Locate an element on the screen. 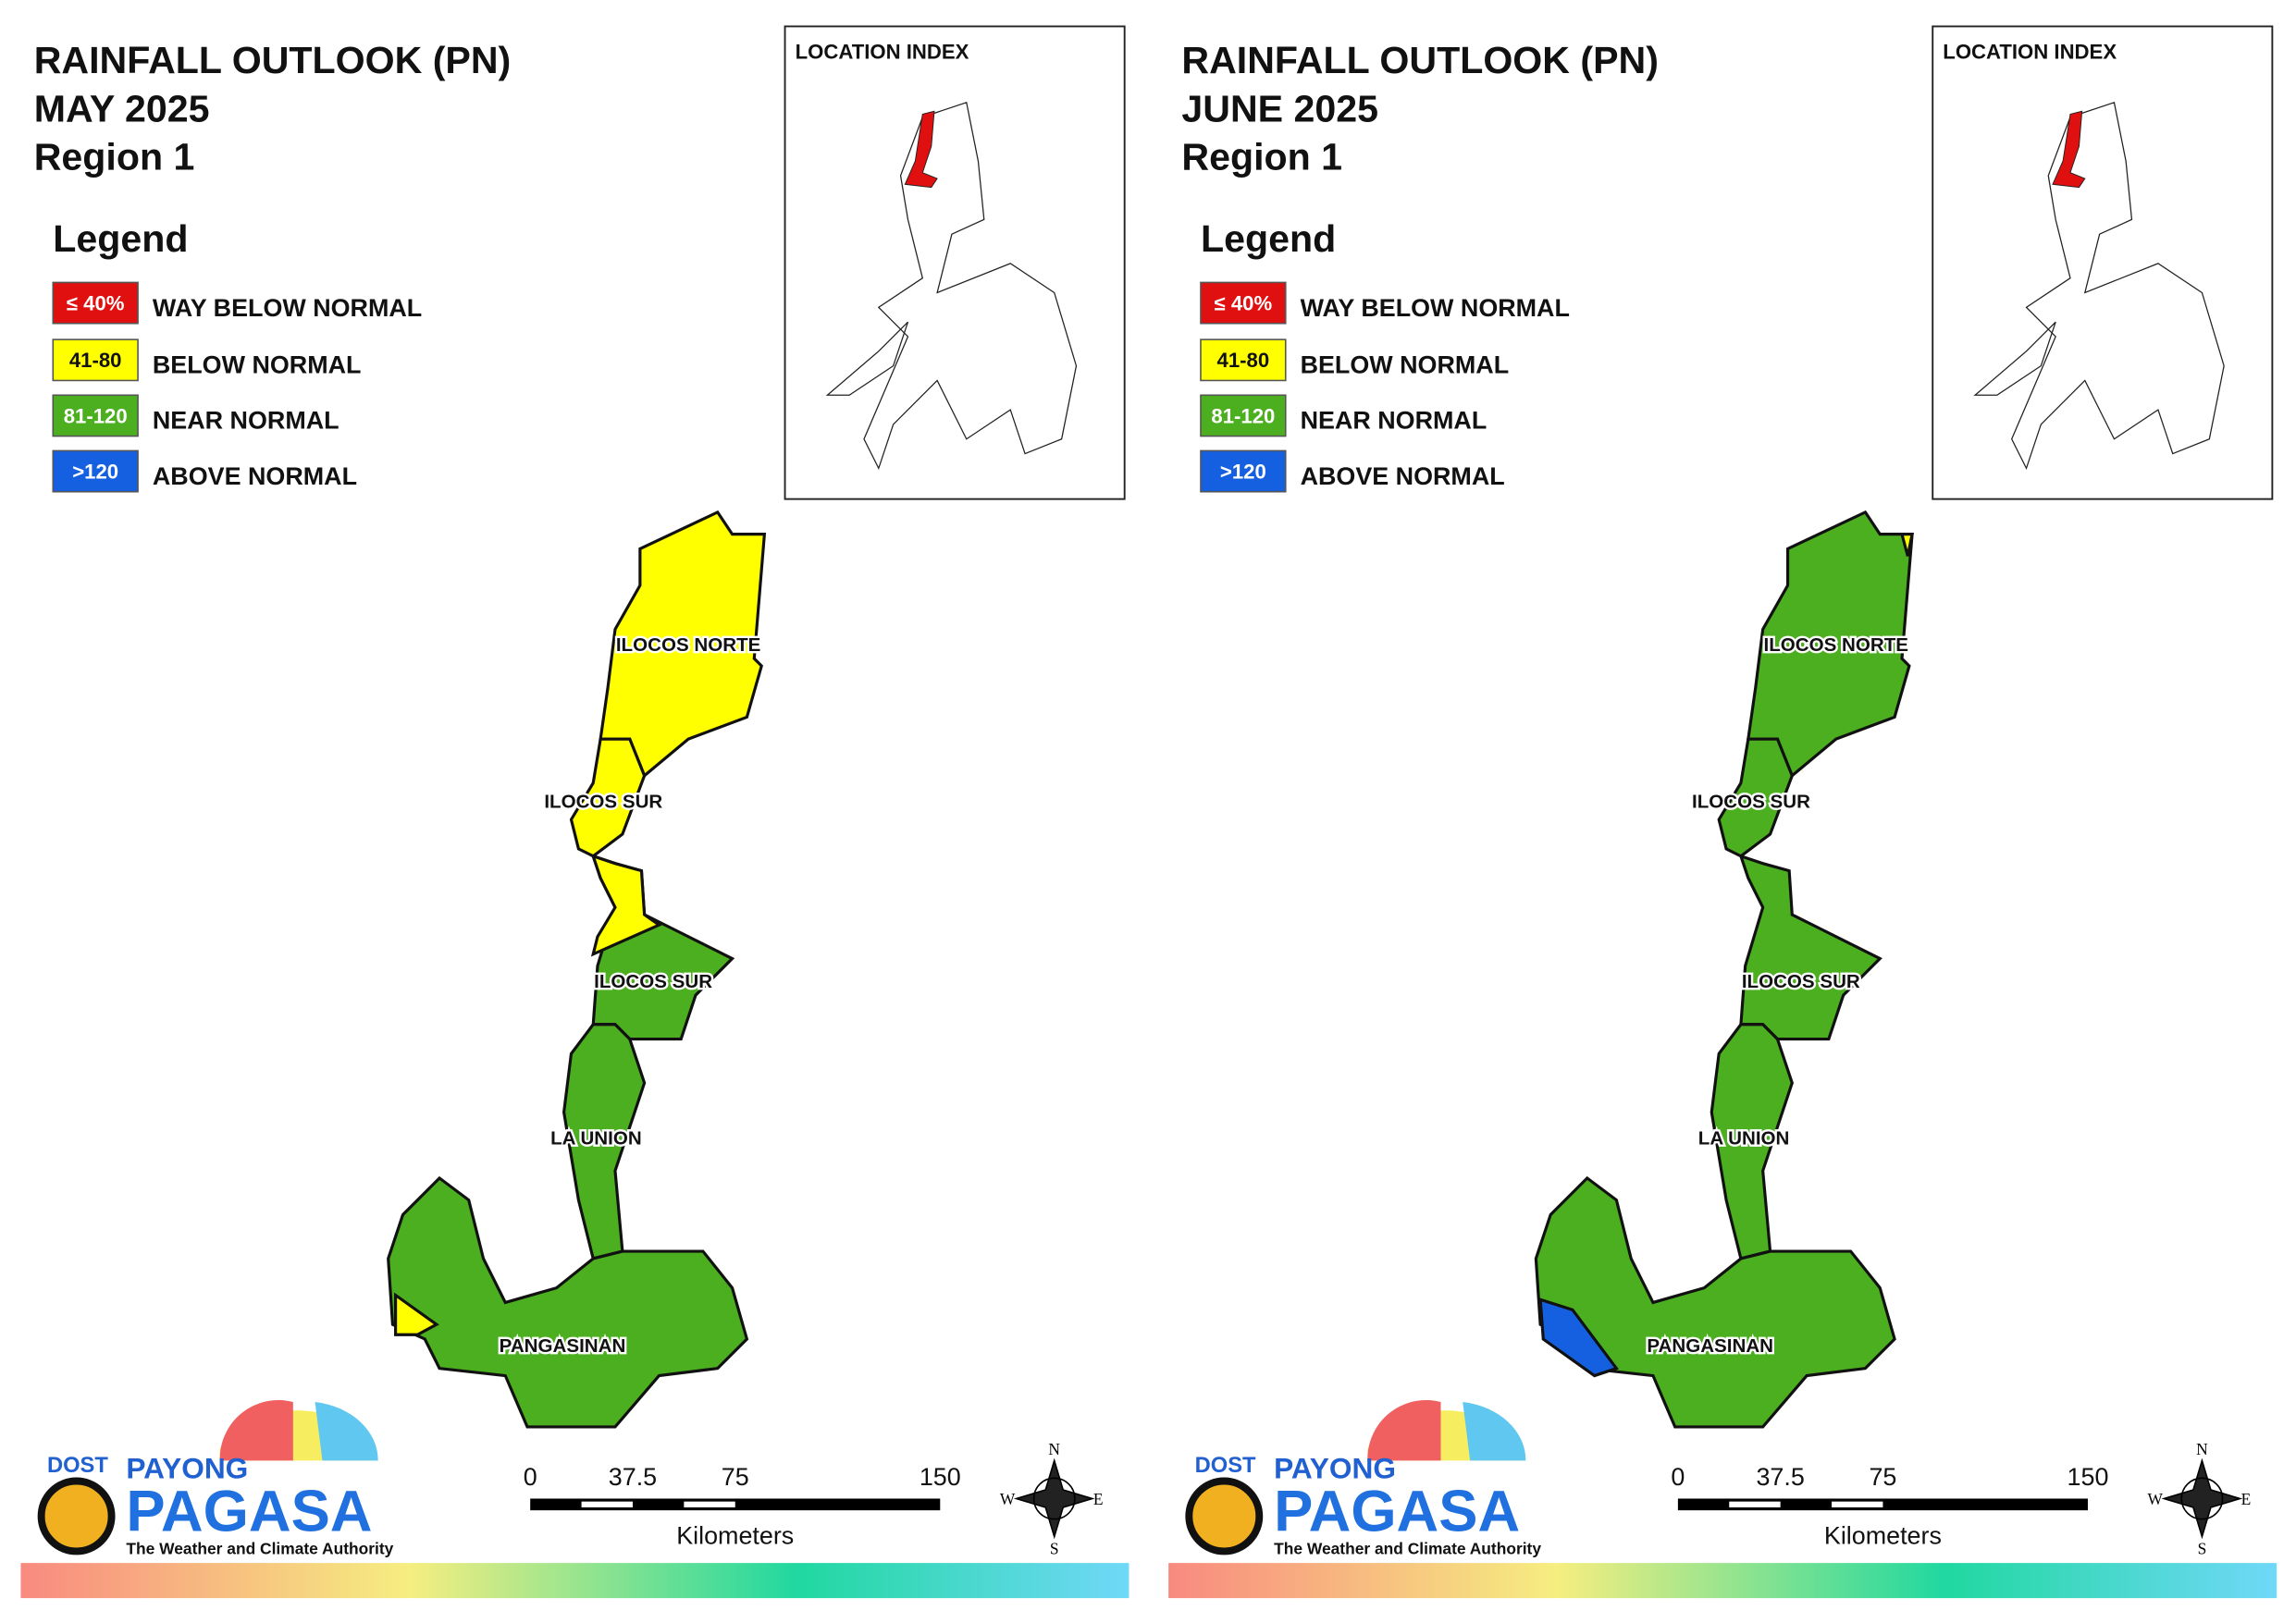 The height and width of the screenshot is (1623, 2296). province-label: ILOCOS NORTE is located at coordinates (688, 645).